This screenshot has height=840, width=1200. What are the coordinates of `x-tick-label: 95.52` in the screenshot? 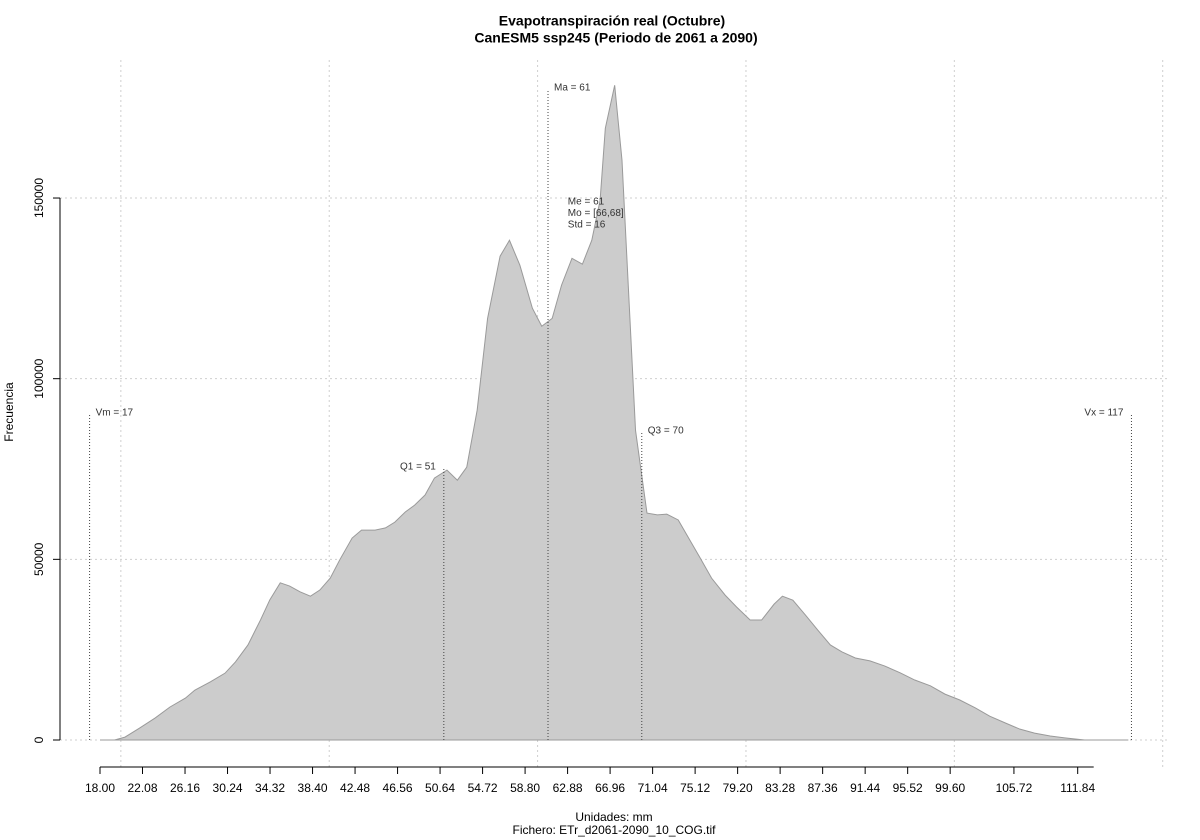 It's located at (908, 788).